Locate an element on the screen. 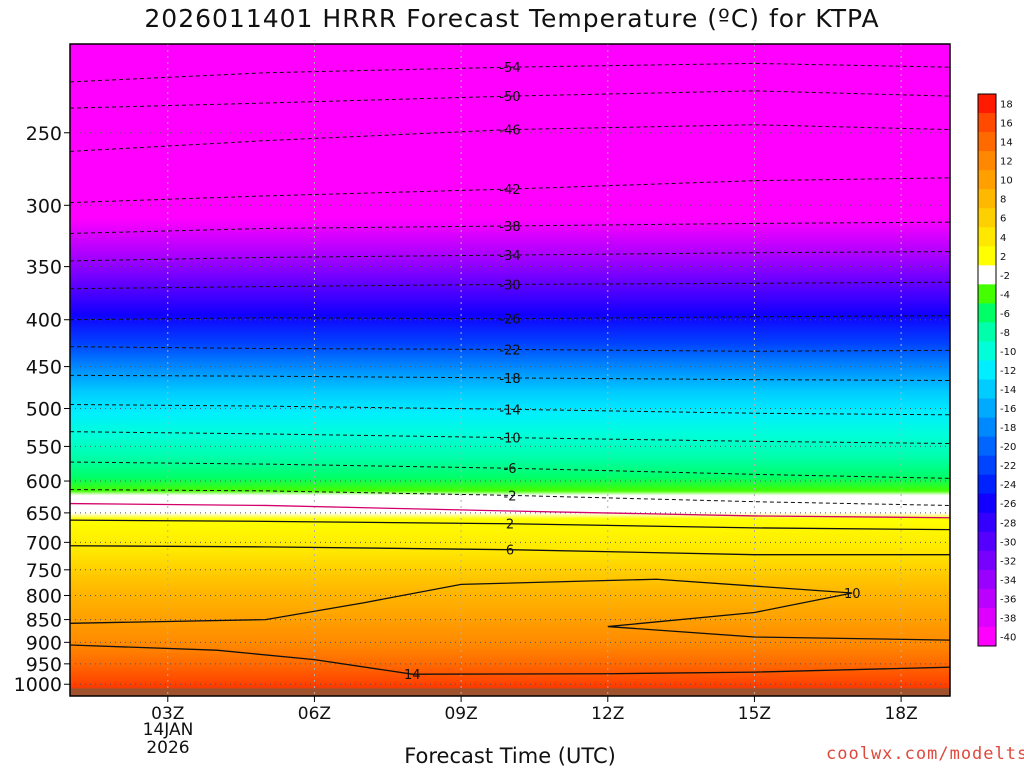 Image resolution: width=1024 pixels, height=772 pixels. colorbar-label: -12 is located at coordinates (1008, 371).